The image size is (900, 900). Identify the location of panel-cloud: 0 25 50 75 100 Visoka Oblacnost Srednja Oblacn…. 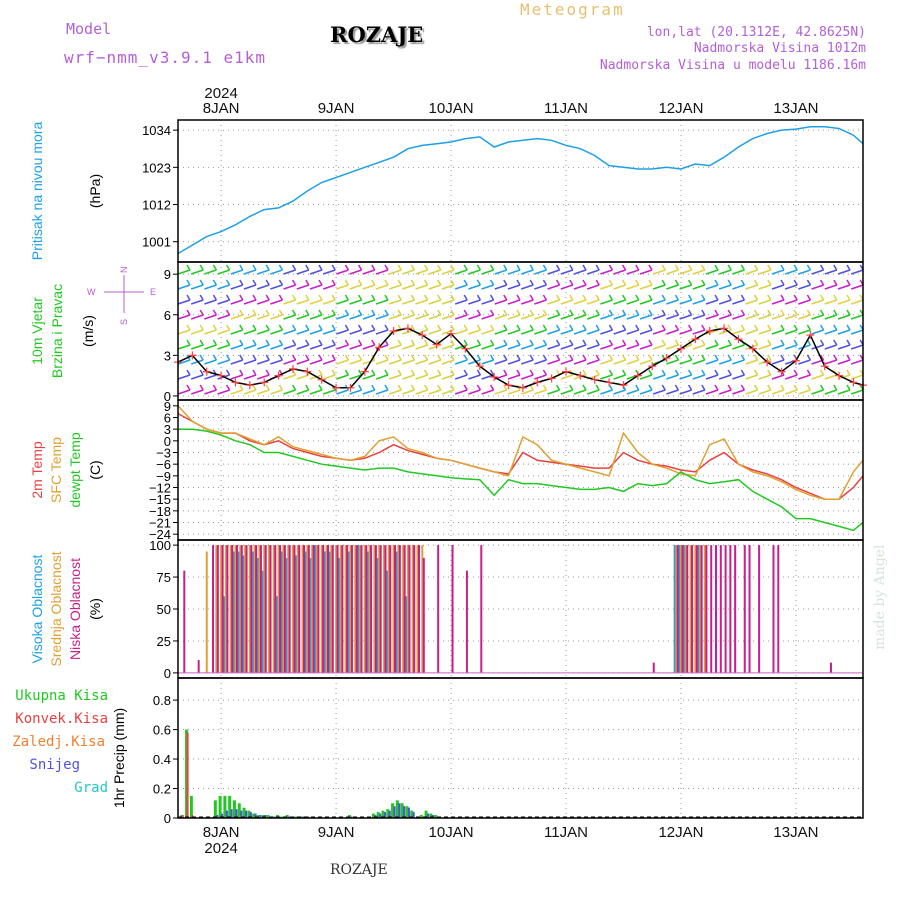
(446, 609).